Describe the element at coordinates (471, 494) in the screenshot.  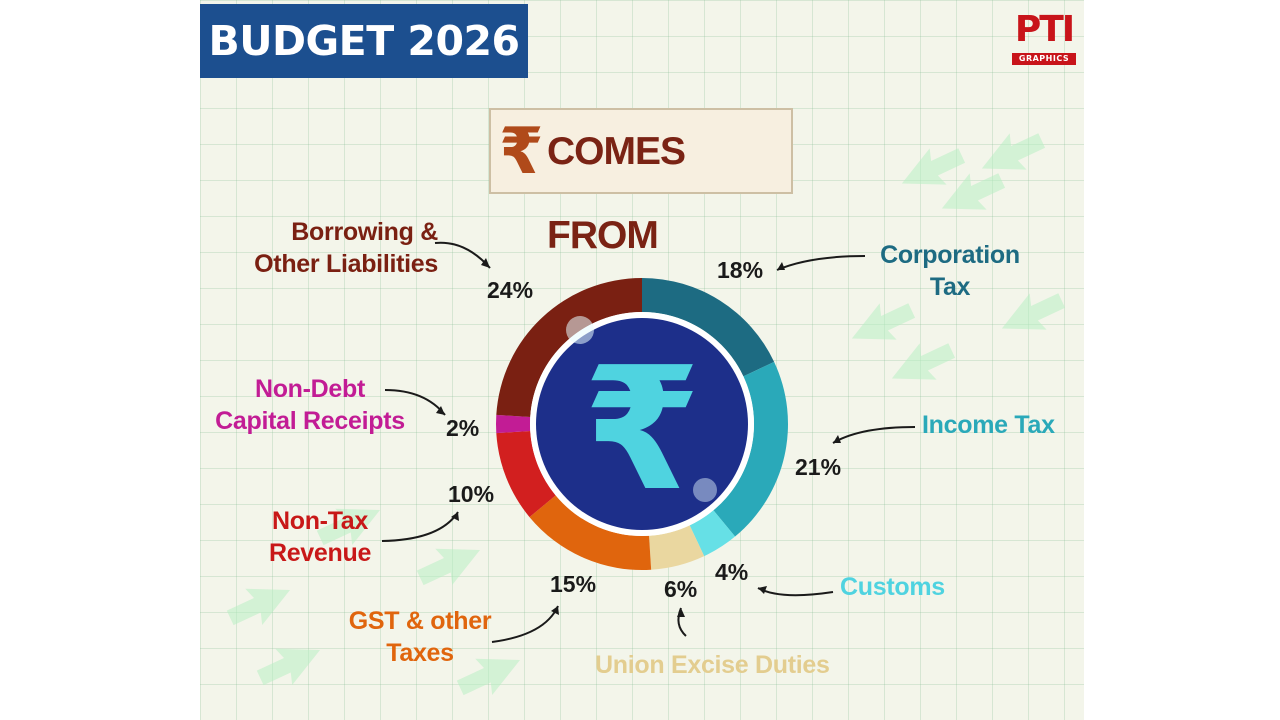
I see `pct-non-tax: 10%` at that location.